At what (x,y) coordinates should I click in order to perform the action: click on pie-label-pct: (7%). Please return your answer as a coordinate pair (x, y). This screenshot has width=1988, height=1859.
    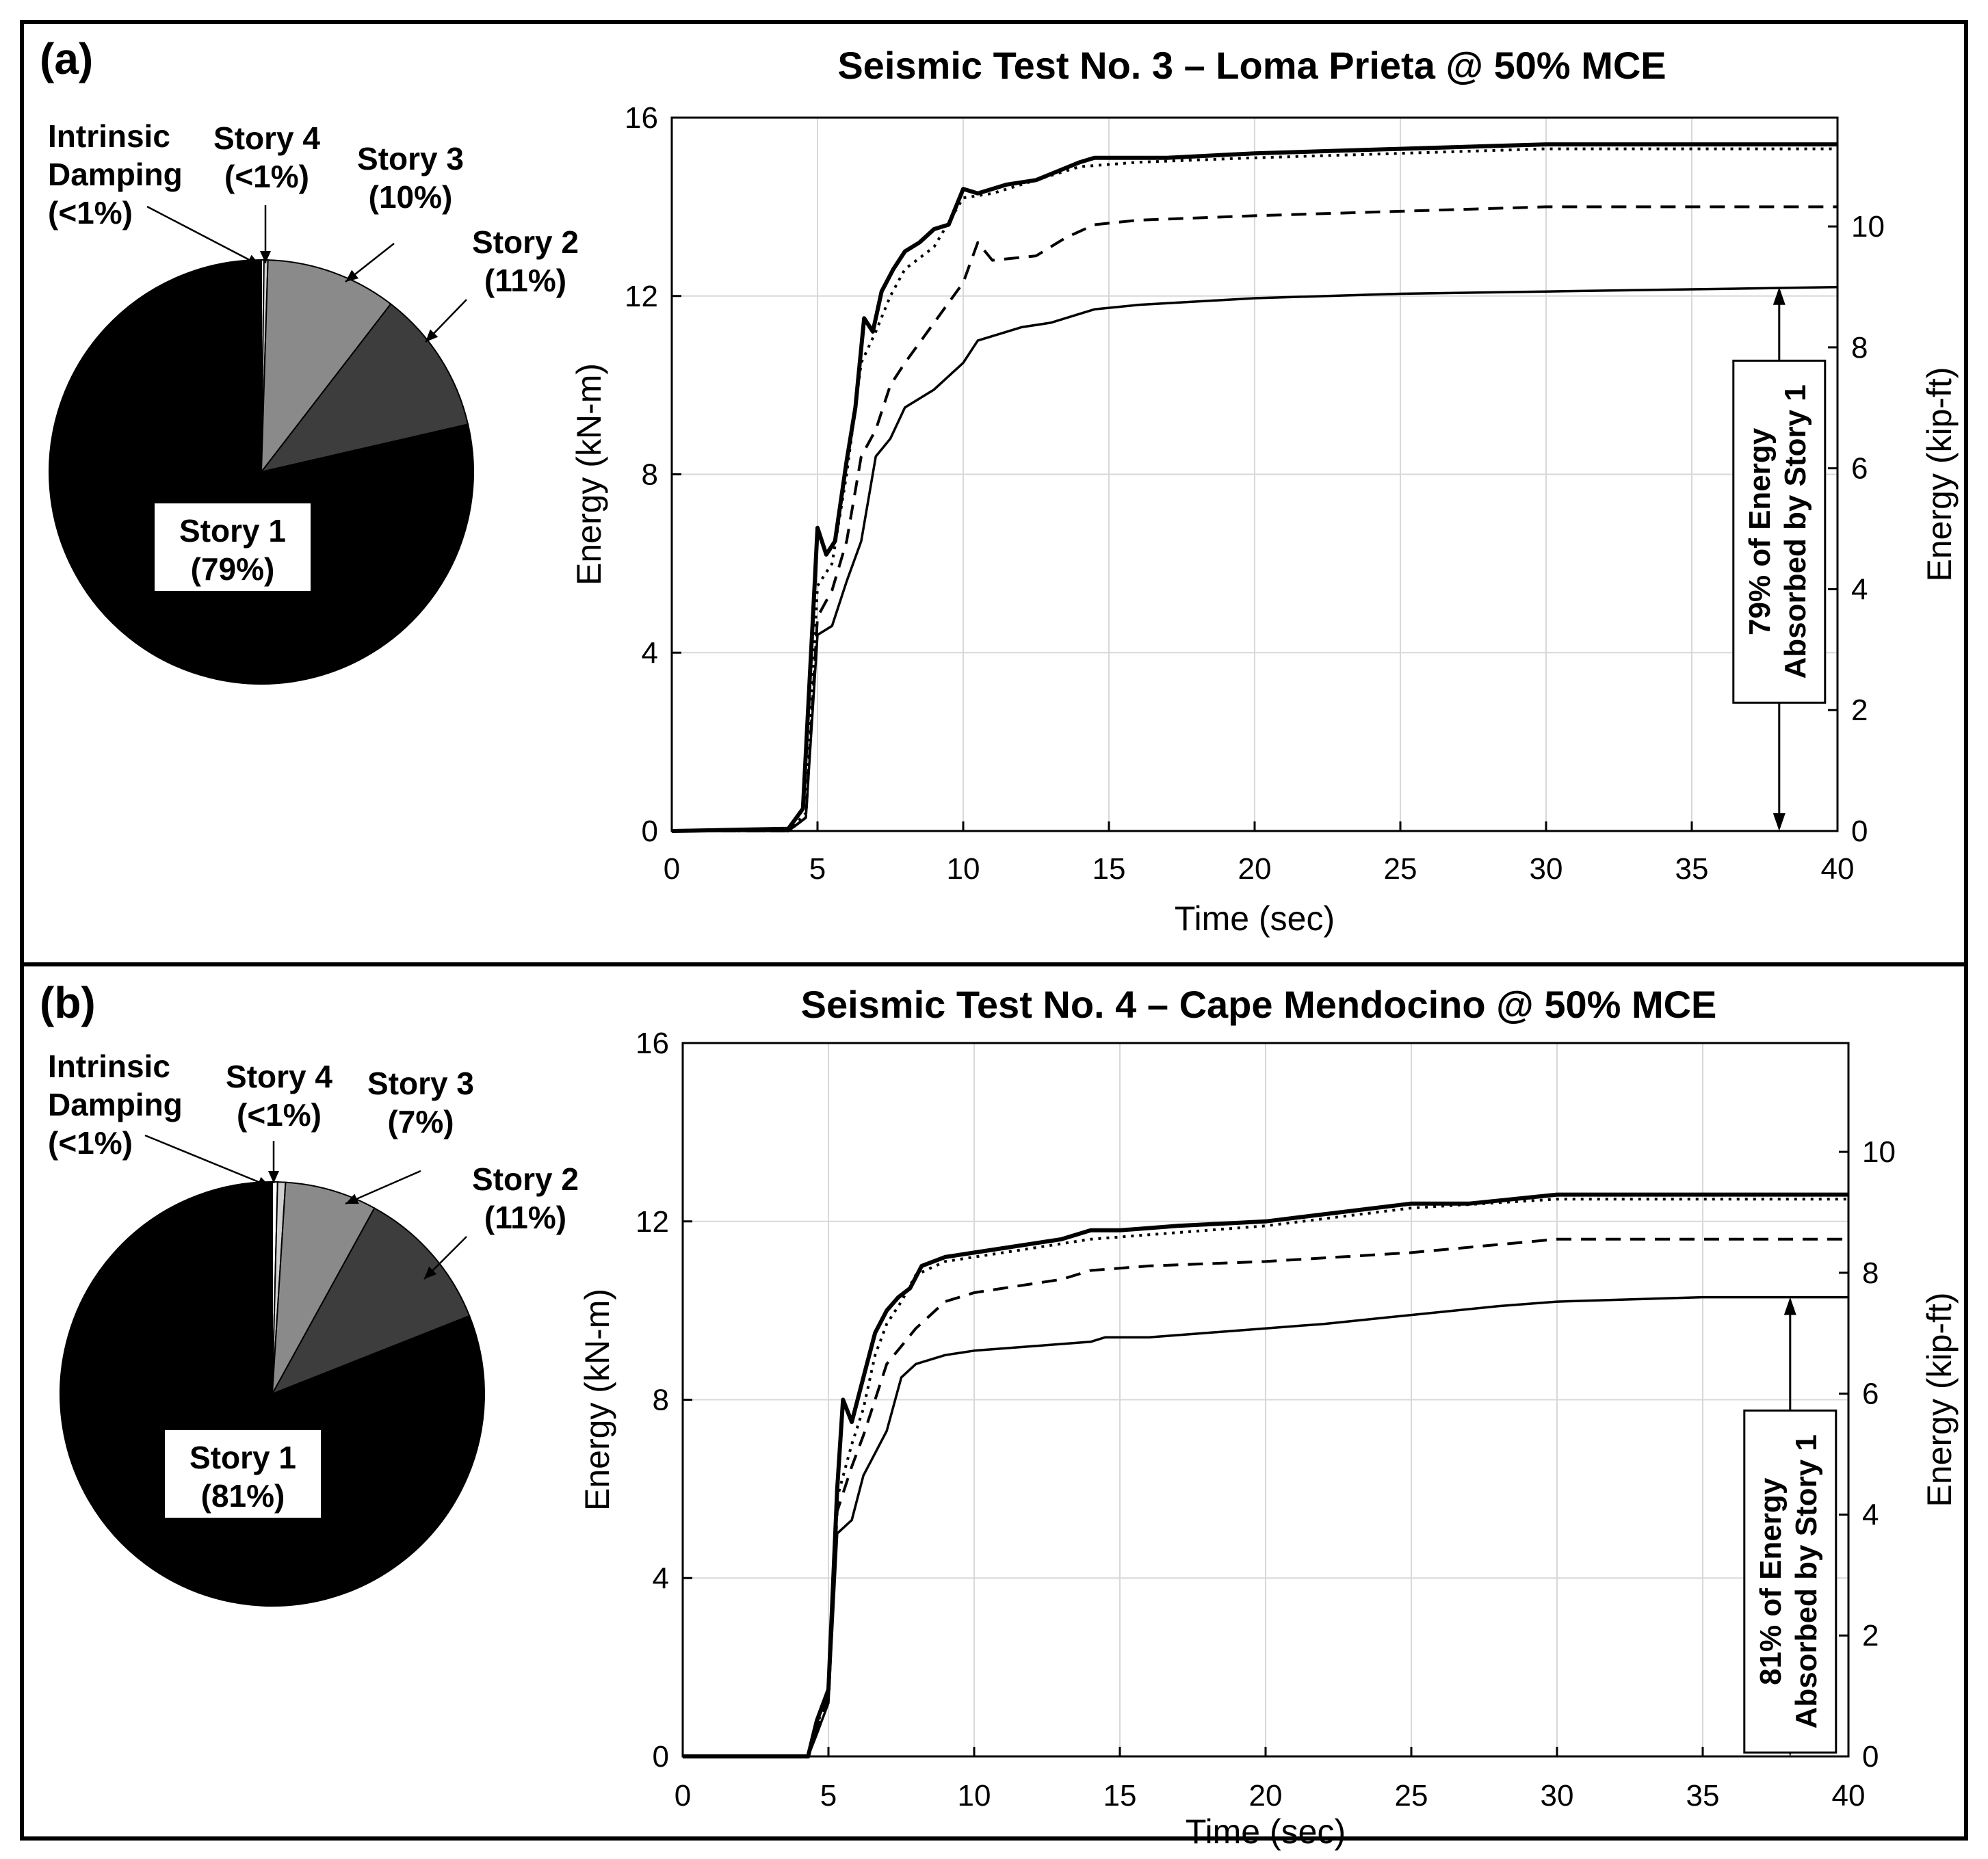
    Looking at the image, I should click on (421, 1121).